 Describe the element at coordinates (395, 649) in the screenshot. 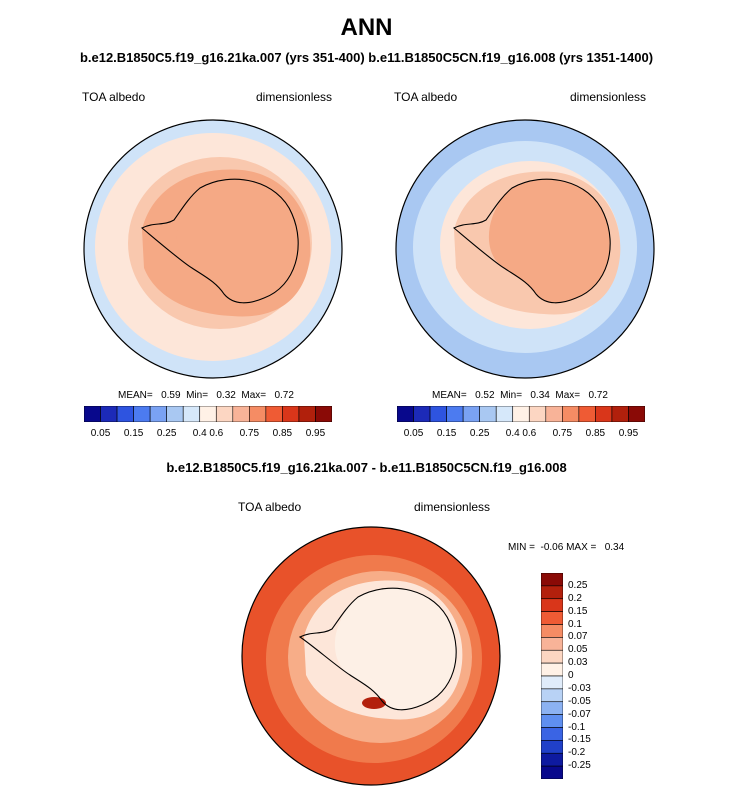

I see `diff-antarctica-fill` at that location.